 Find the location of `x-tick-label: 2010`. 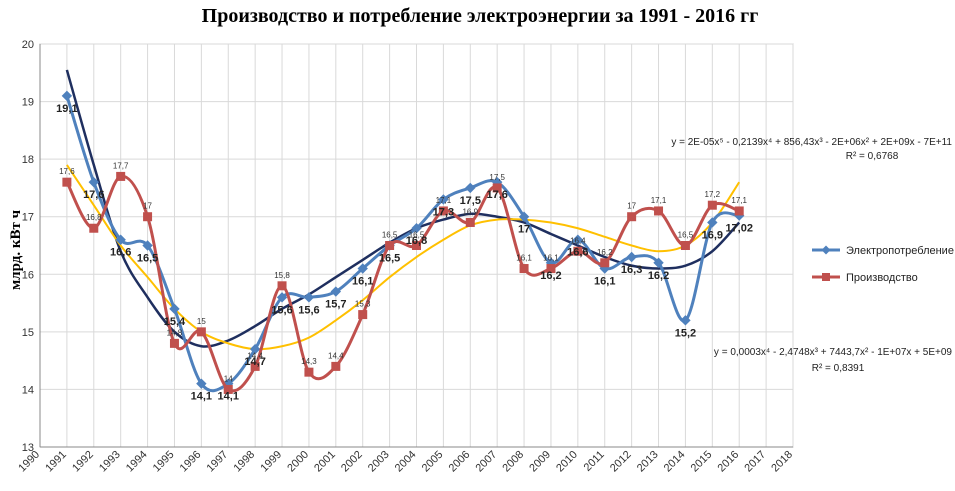

x-tick-label: 2010 is located at coordinates (567, 462).